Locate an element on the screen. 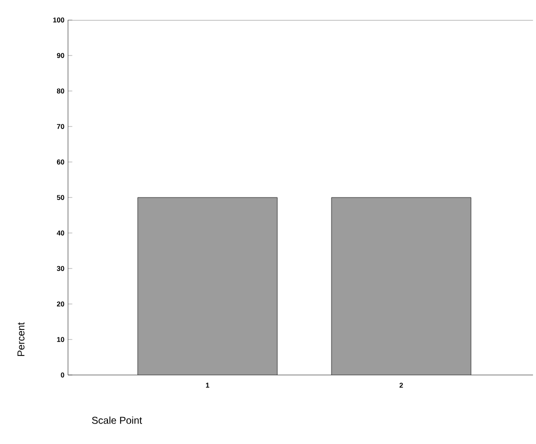 The height and width of the screenshot is (444, 536). y-axis-title: Percent is located at coordinates (20, 339).